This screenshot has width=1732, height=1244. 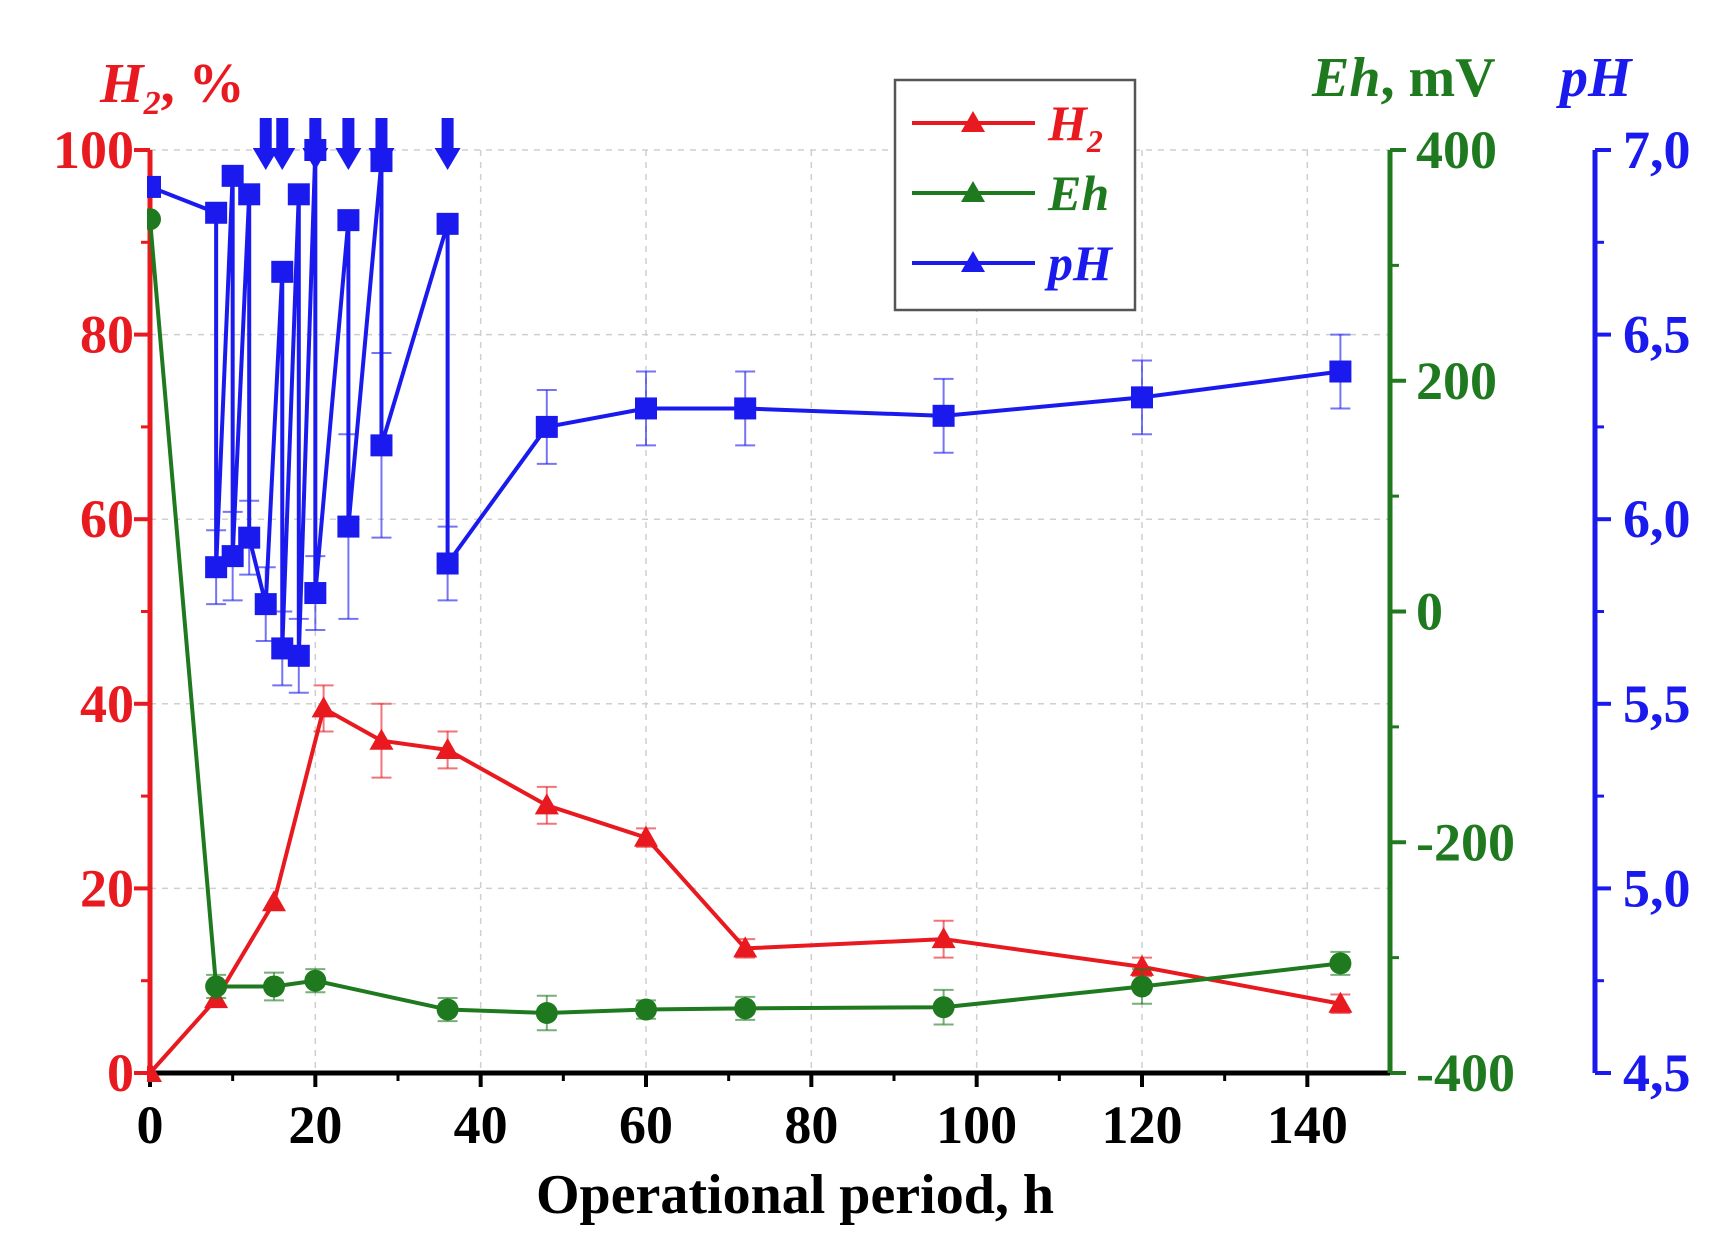 I want to click on legend-item-h2: H2, so click(x=1007, y=127).